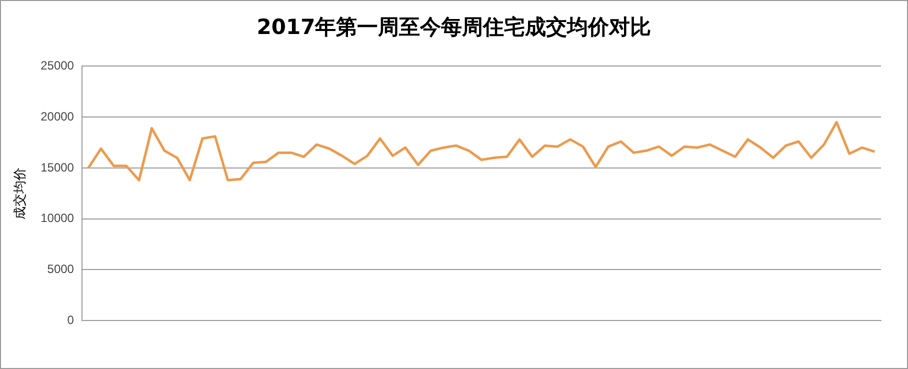 The height and width of the screenshot is (369, 908). I want to click on y-tick-label: 15000, so click(57, 167).